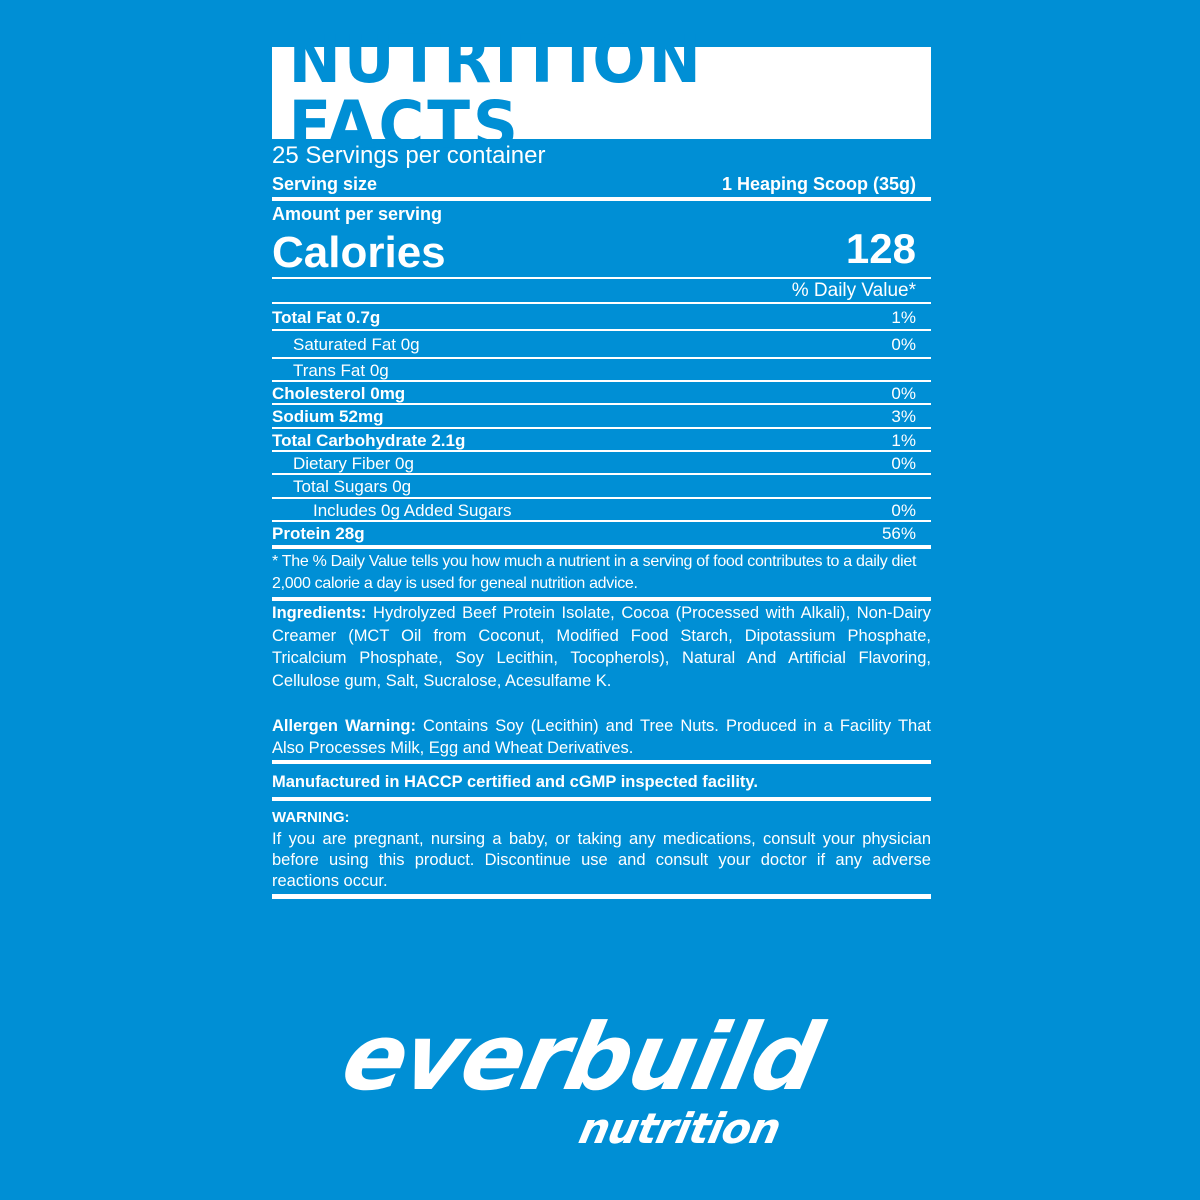 The height and width of the screenshot is (1200, 1200). I want to click on nutrient-label: Trans Fat 0g, so click(341, 370).